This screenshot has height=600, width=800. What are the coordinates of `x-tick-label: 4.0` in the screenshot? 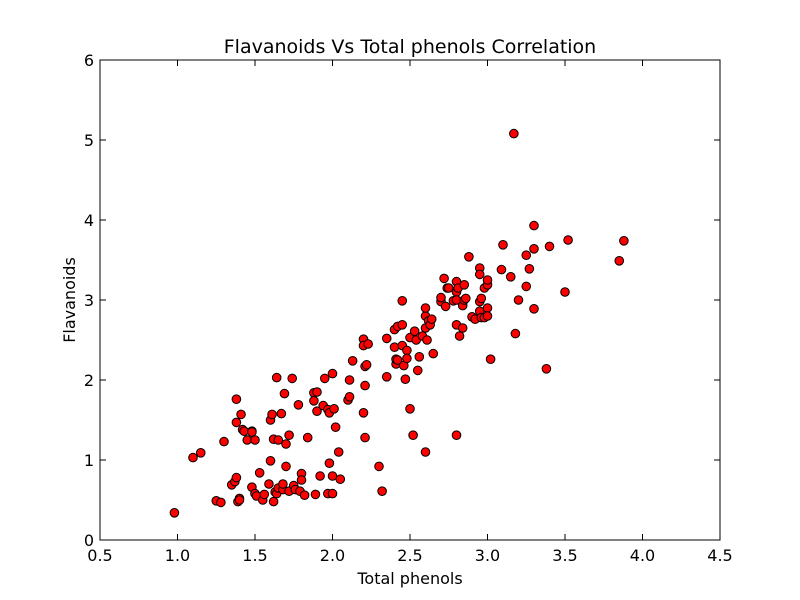 It's located at (642, 555).